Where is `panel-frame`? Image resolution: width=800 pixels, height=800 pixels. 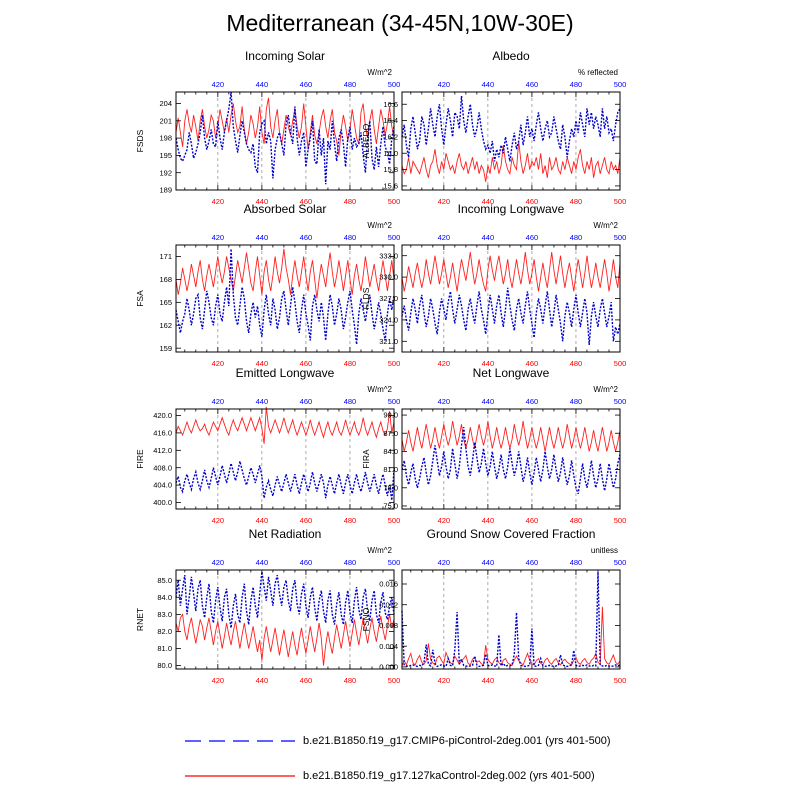 panel-frame is located at coordinates (285, 141).